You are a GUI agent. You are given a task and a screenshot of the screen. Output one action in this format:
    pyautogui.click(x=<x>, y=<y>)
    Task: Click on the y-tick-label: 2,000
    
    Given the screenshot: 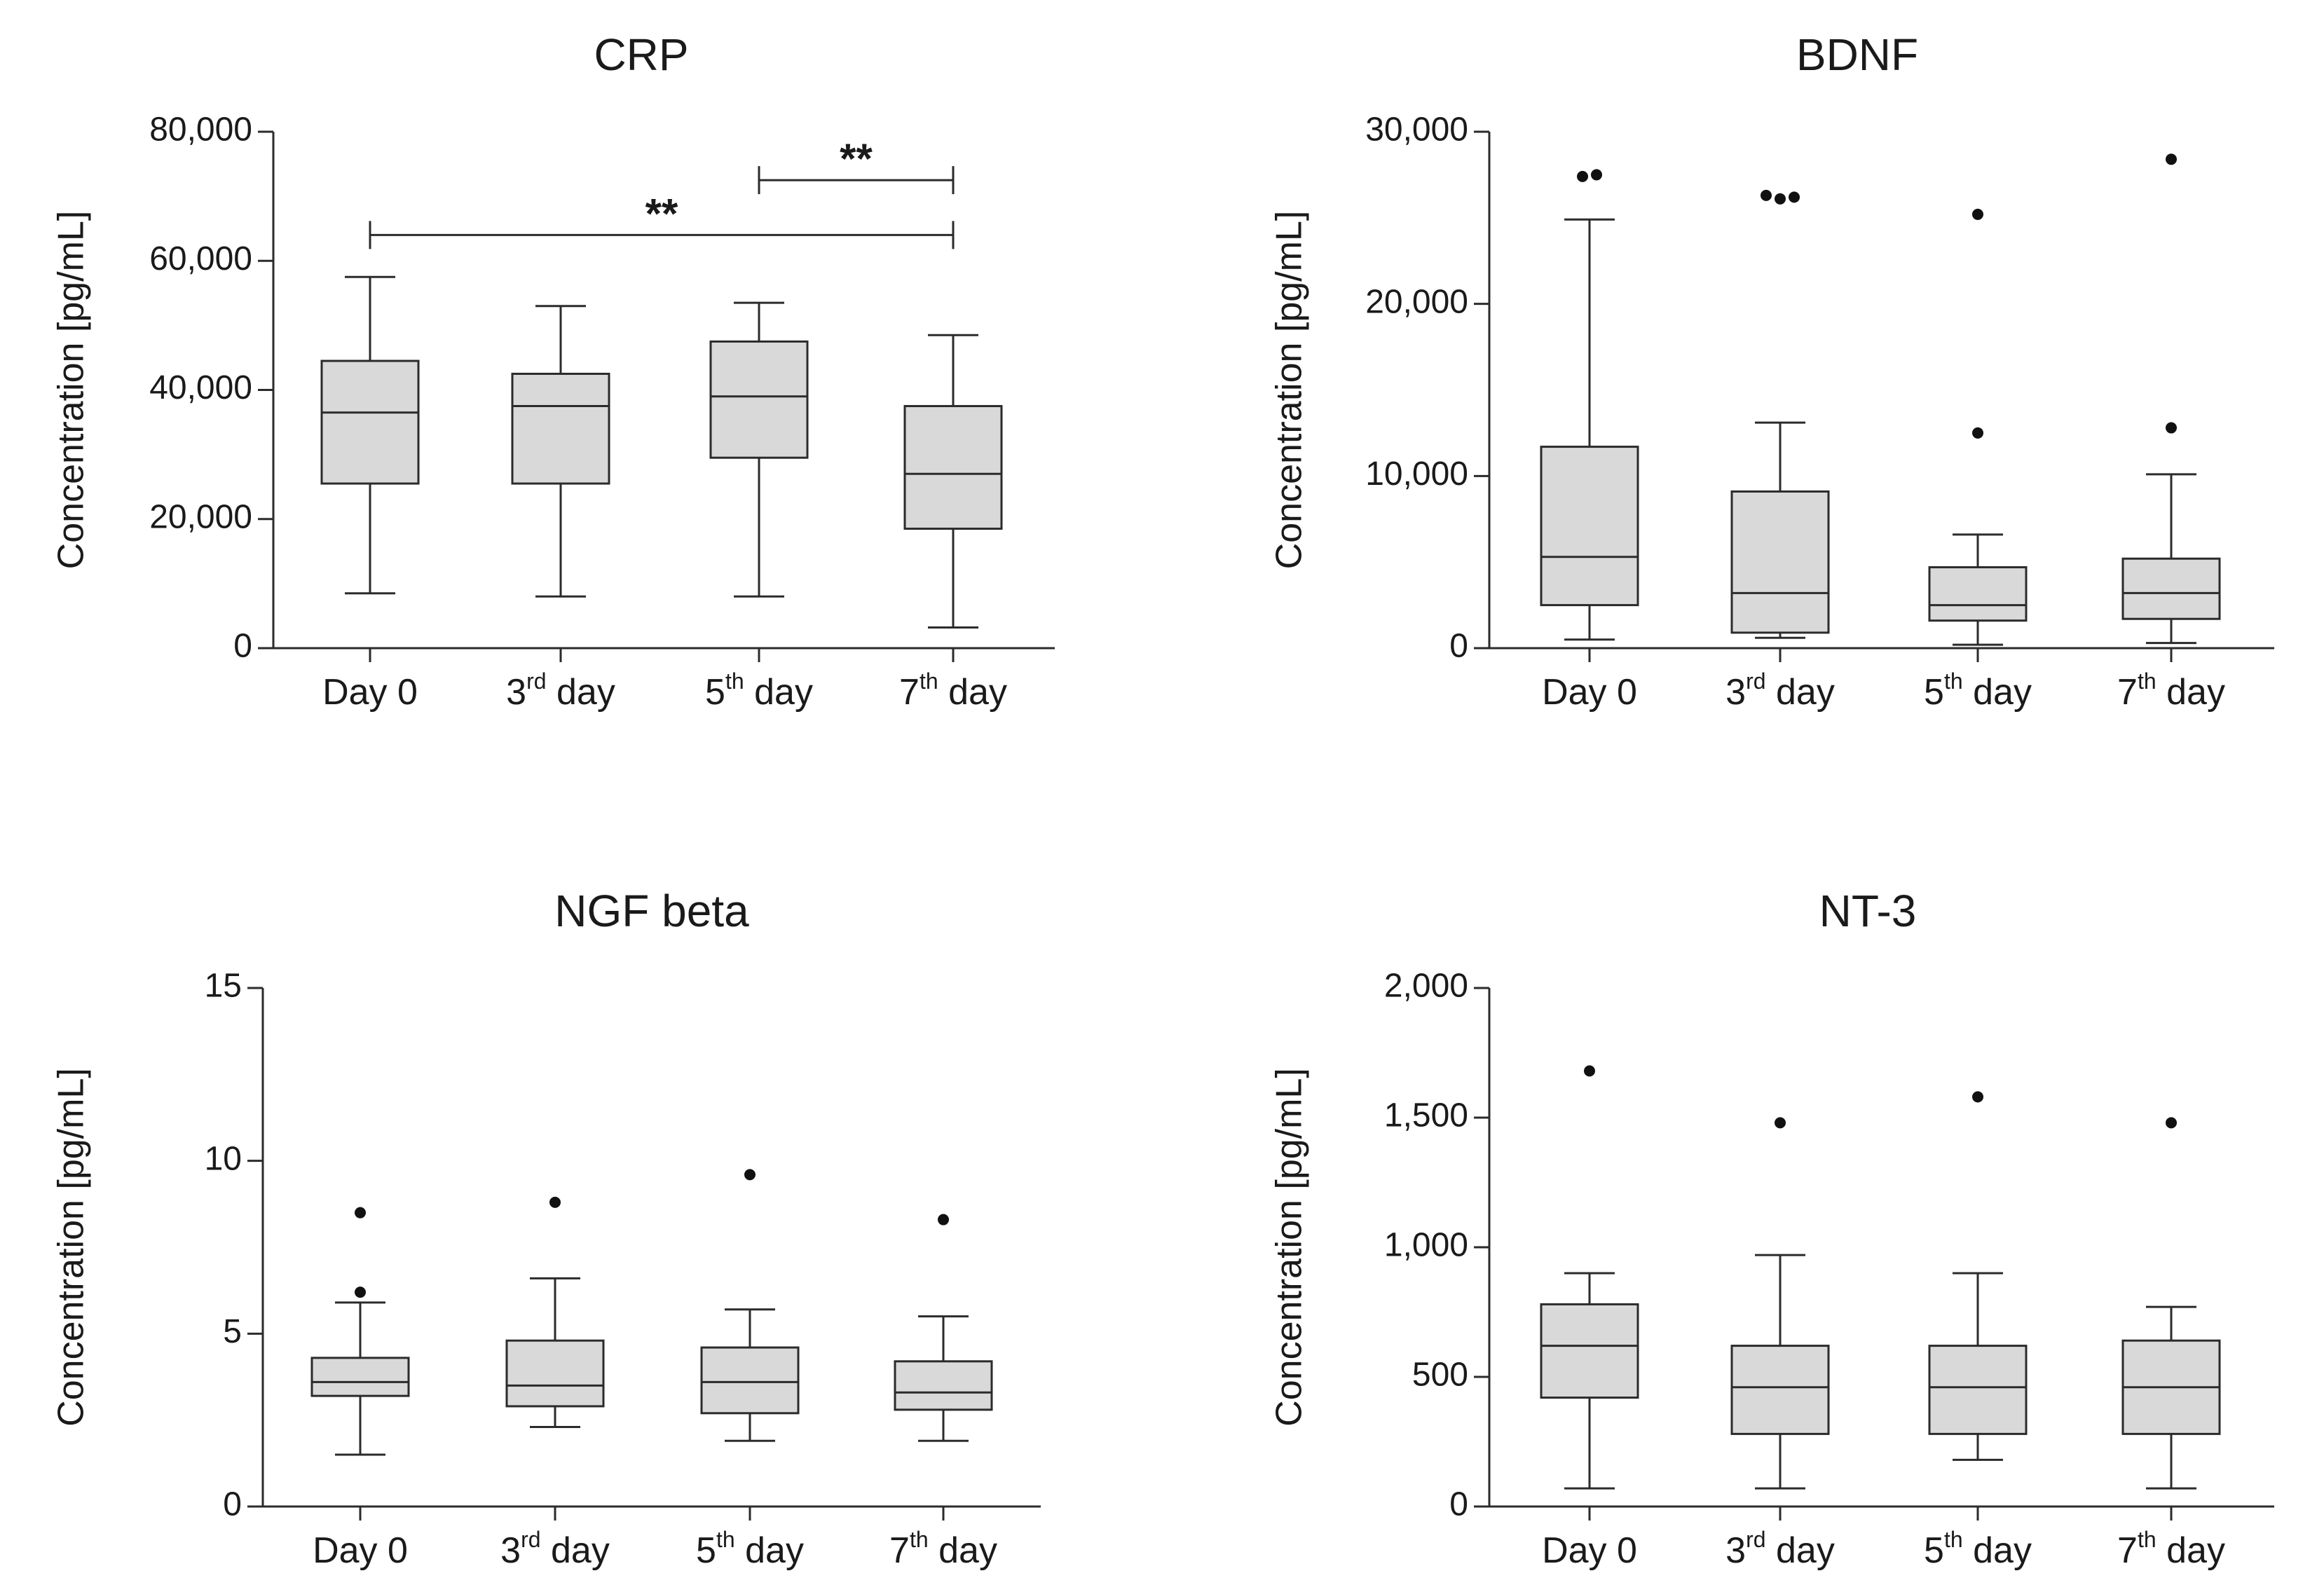 What is the action you would take?
    pyautogui.click(x=1426, y=986)
    